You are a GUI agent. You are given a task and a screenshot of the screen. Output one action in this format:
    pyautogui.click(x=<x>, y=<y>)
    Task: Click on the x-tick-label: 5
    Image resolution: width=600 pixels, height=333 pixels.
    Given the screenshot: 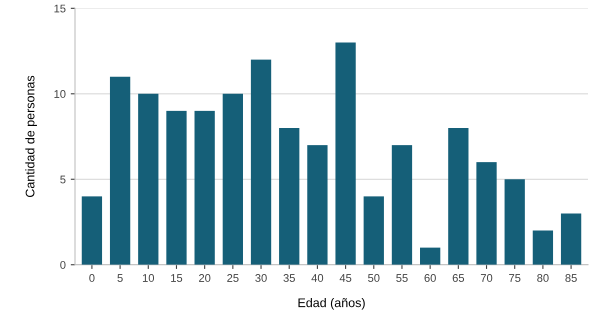 What is the action you would take?
    pyautogui.click(x=120, y=278)
    